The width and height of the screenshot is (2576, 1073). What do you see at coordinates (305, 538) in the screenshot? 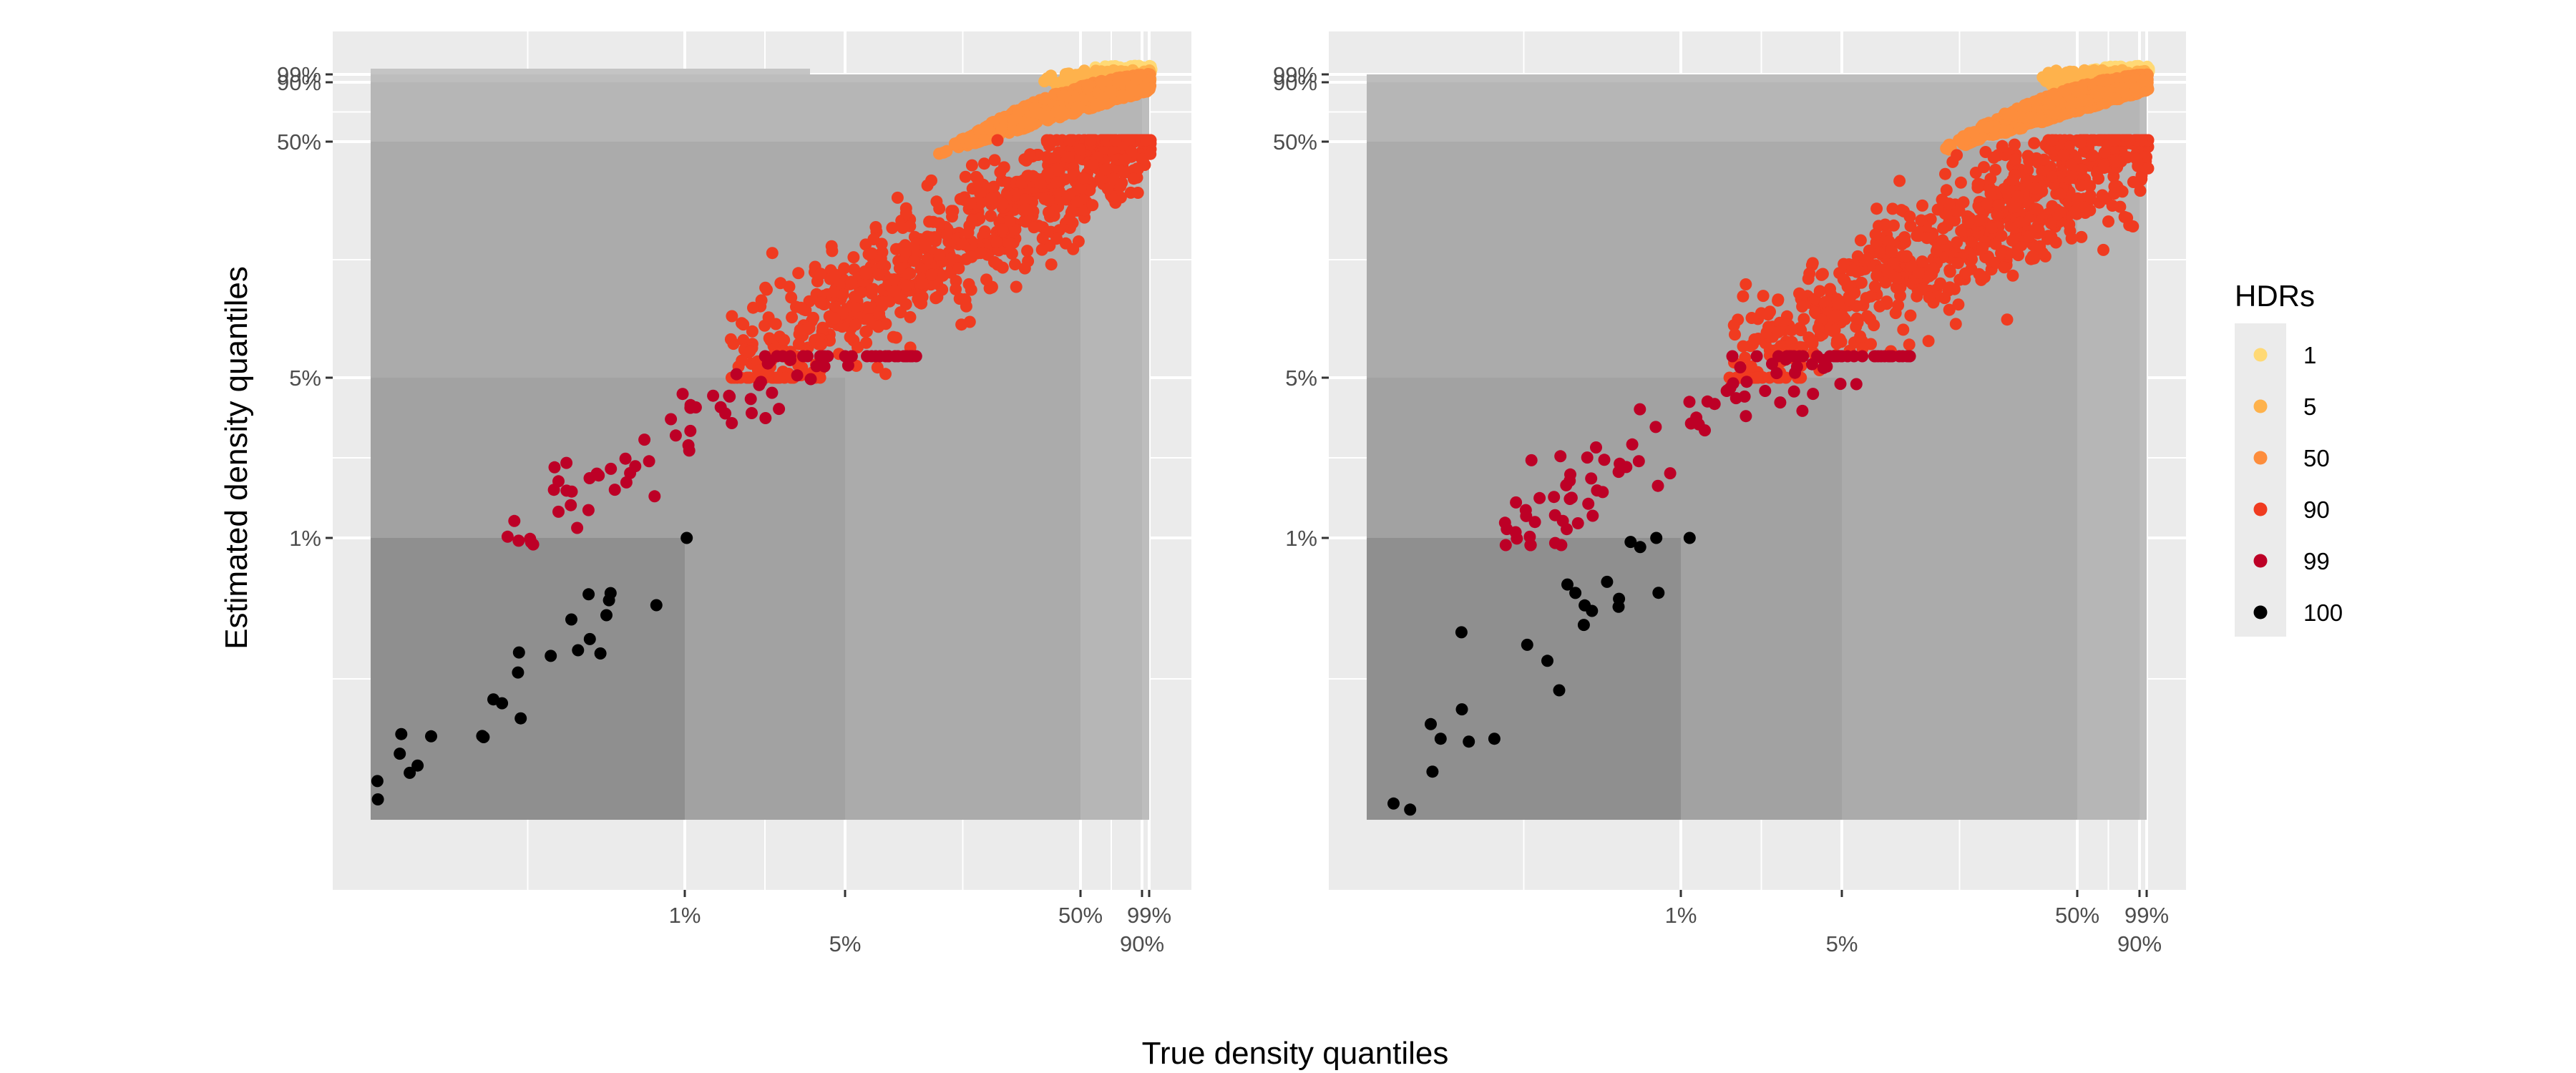
I see `y-tick-label: 1%` at bounding box center [305, 538].